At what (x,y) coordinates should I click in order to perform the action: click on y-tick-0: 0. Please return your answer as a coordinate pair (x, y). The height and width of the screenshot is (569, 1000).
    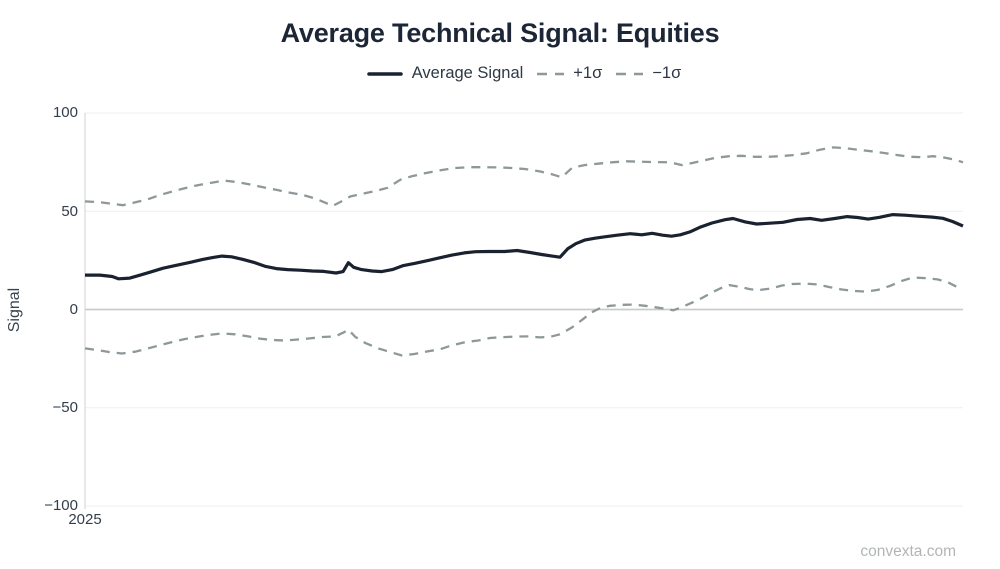
    Looking at the image, I should click on (73, 309).